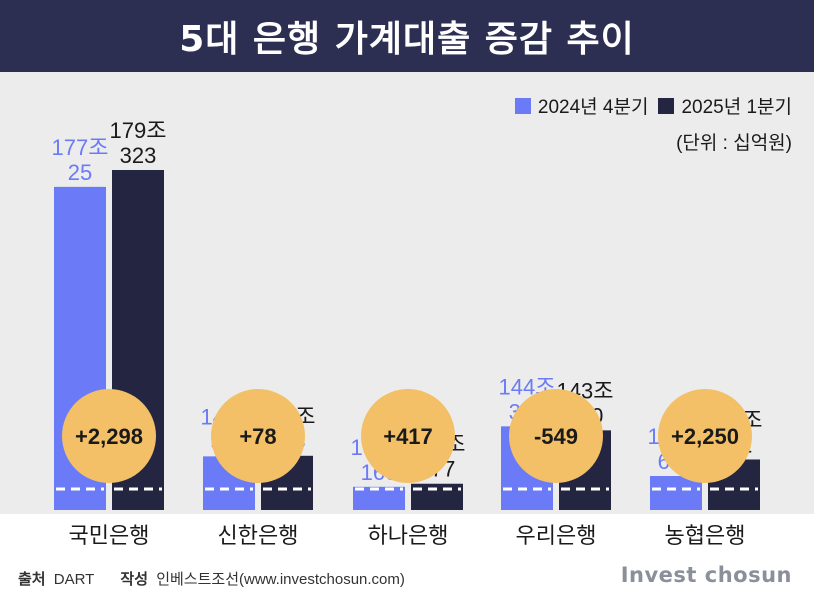  I want to click on value-label-2-0-0: 179조, so click(138, 130).